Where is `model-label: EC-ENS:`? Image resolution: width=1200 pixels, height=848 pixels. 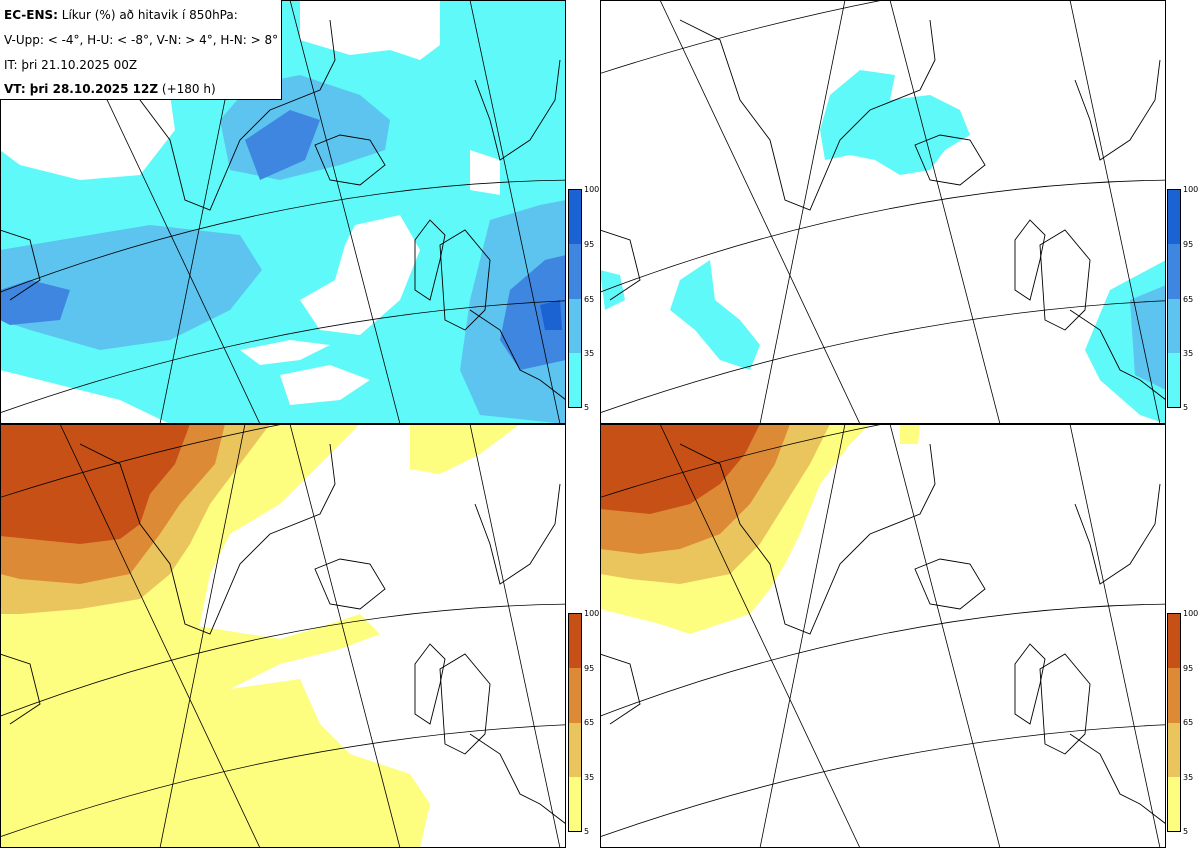
model-label: EC-ENS: is located at coordinates (31, 15).